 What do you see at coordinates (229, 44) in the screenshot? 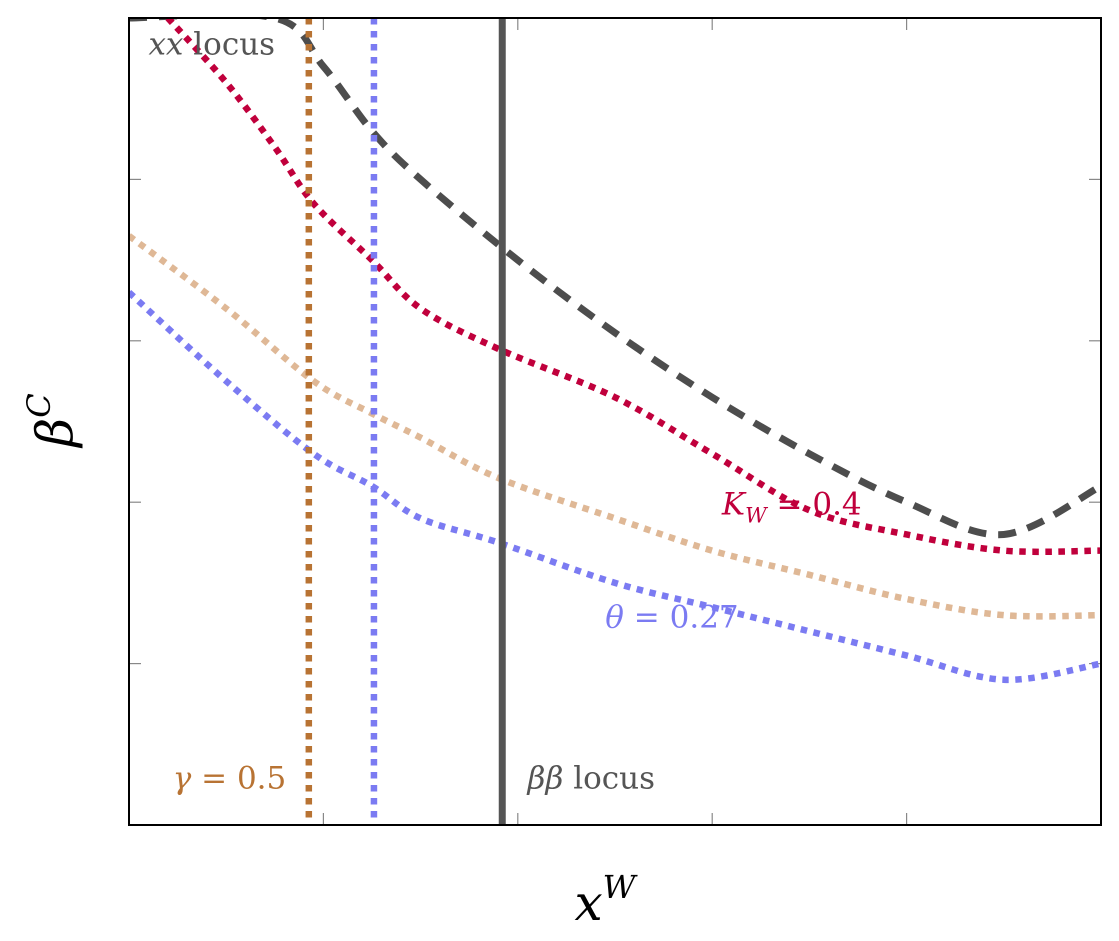
I see `annotation-xx-value: locus` at bounding box center [229, 44].